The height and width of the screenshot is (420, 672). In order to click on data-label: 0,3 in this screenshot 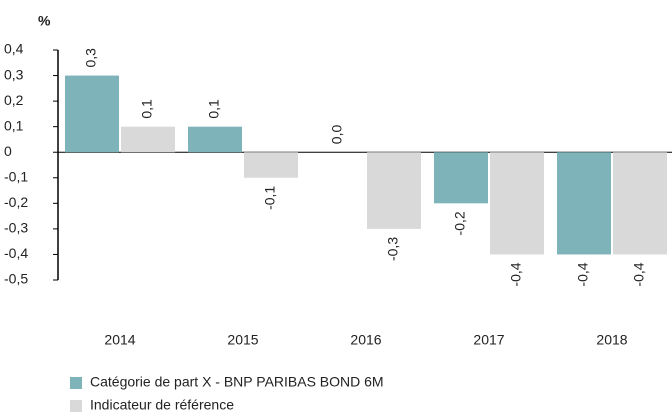, I will do `click(91, 58)`.